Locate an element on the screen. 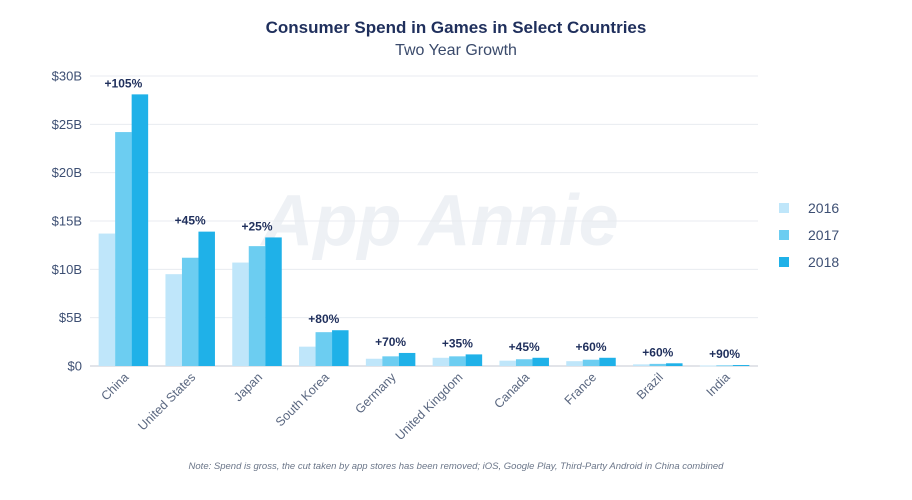 This screenshot has width=912, height=500. legend-label: 2017 is located at coordinates (823, 235).